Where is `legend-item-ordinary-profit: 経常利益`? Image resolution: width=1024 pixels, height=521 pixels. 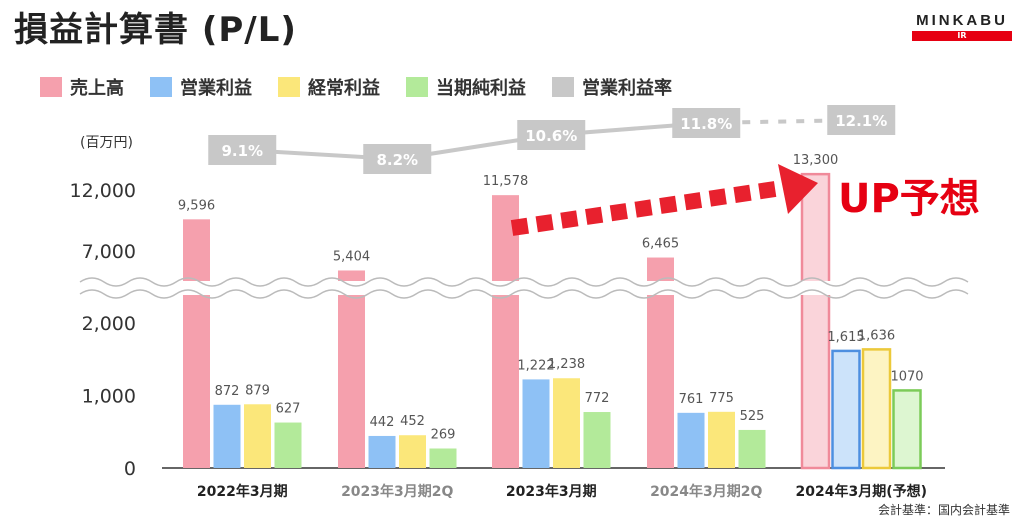
legend-item-ordinary-profit: 経常利益 is located at coordinates (329, 87).